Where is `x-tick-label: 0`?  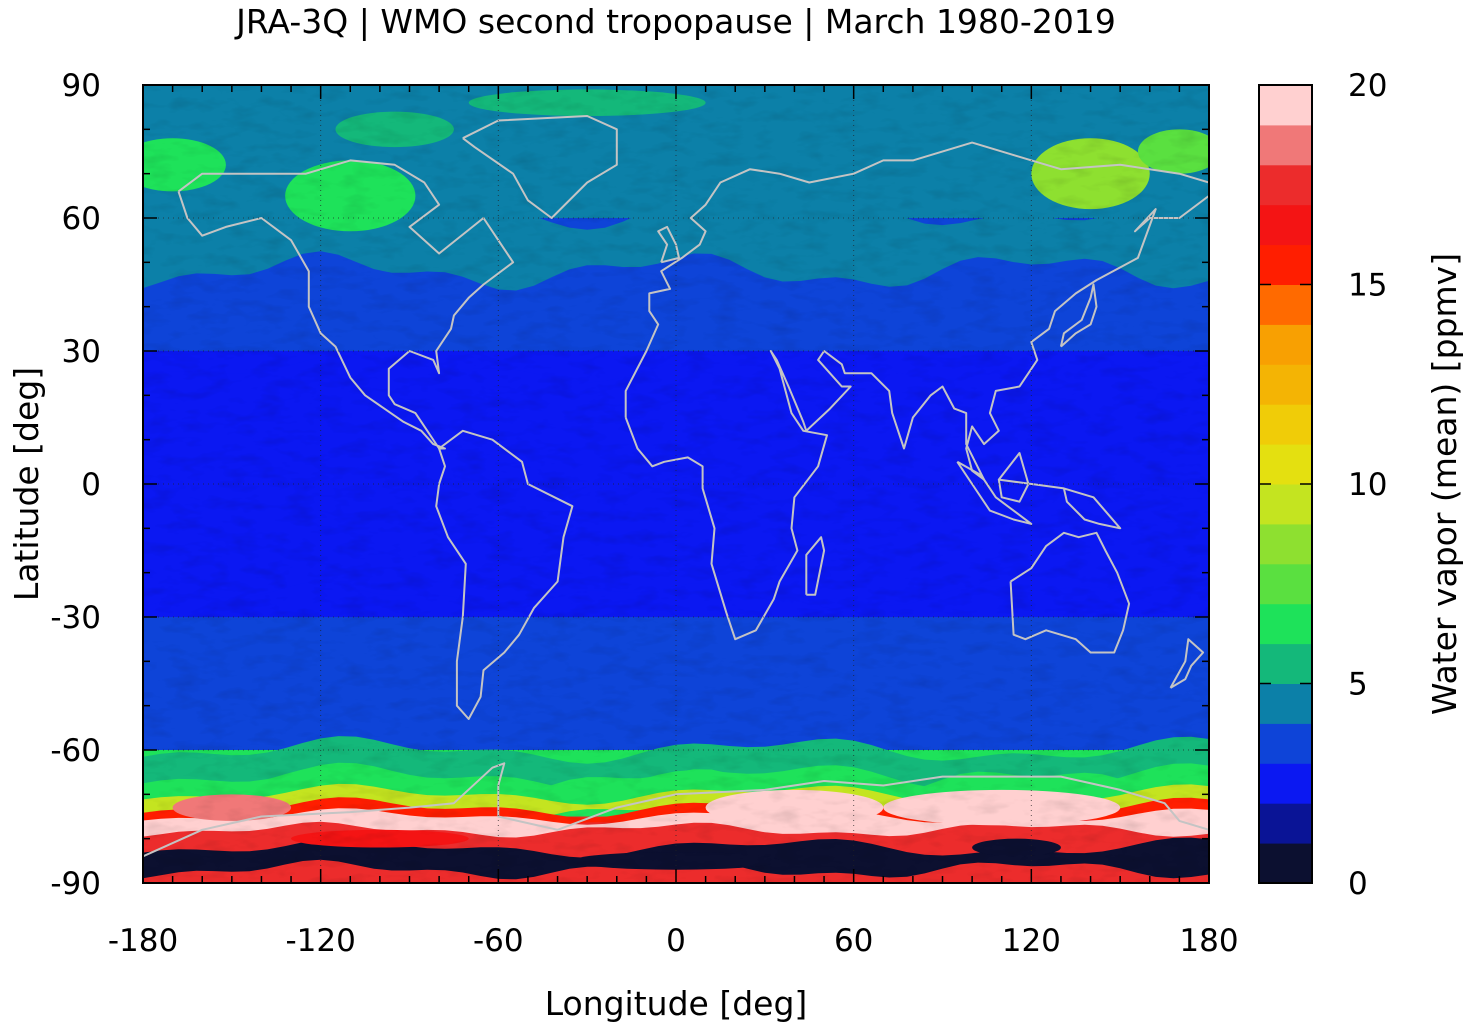 x-tick-label: 0 is located at coordinates (676, 941).